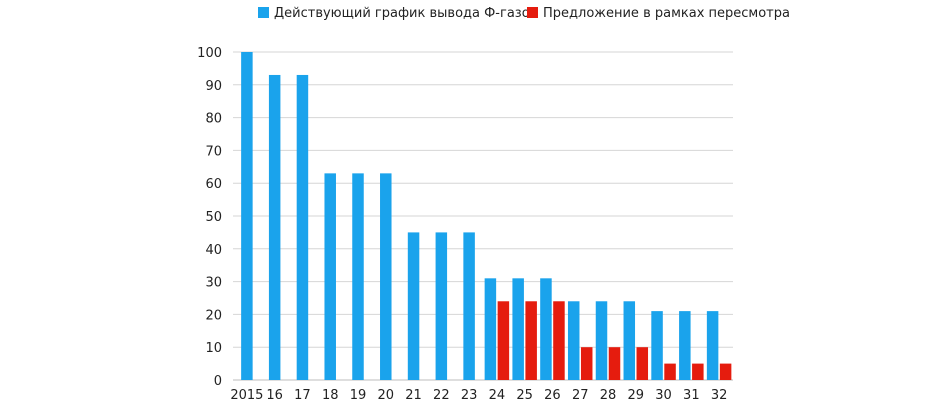 This screenshot has width=950, height=404. I want to click on x-axis-tick-labels: 2015 16 17 18 19 20 21 22 23 24 25 26 27 28 29 30 31 32, so click(478, 395).